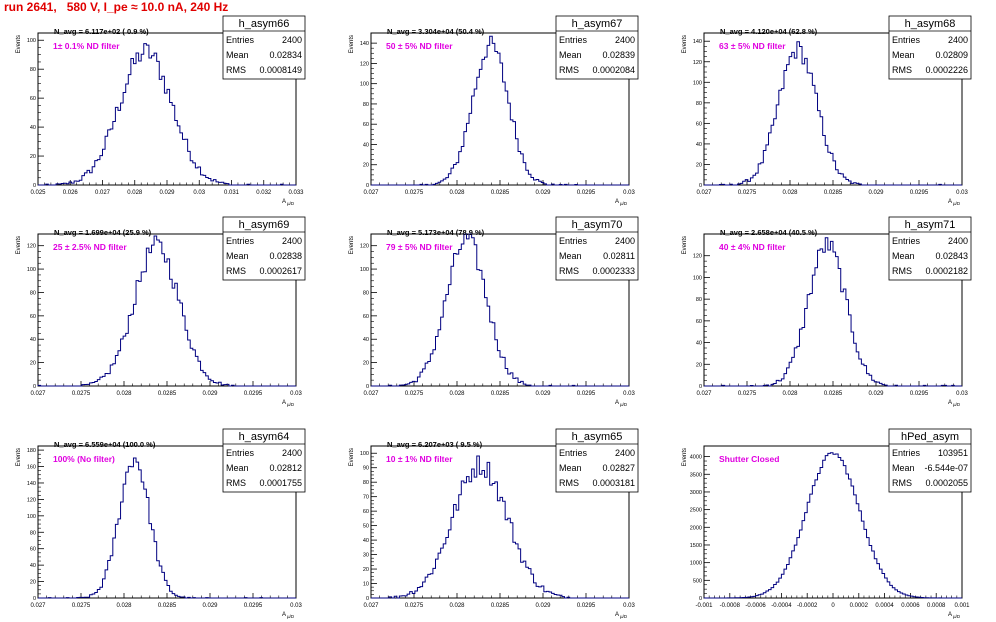 This screenshot has height=622, width=996. What do you see at coordinates (696, 493) in the screenshot?
I see `y-tick-label: 3000` at bounding box center [696, 493].